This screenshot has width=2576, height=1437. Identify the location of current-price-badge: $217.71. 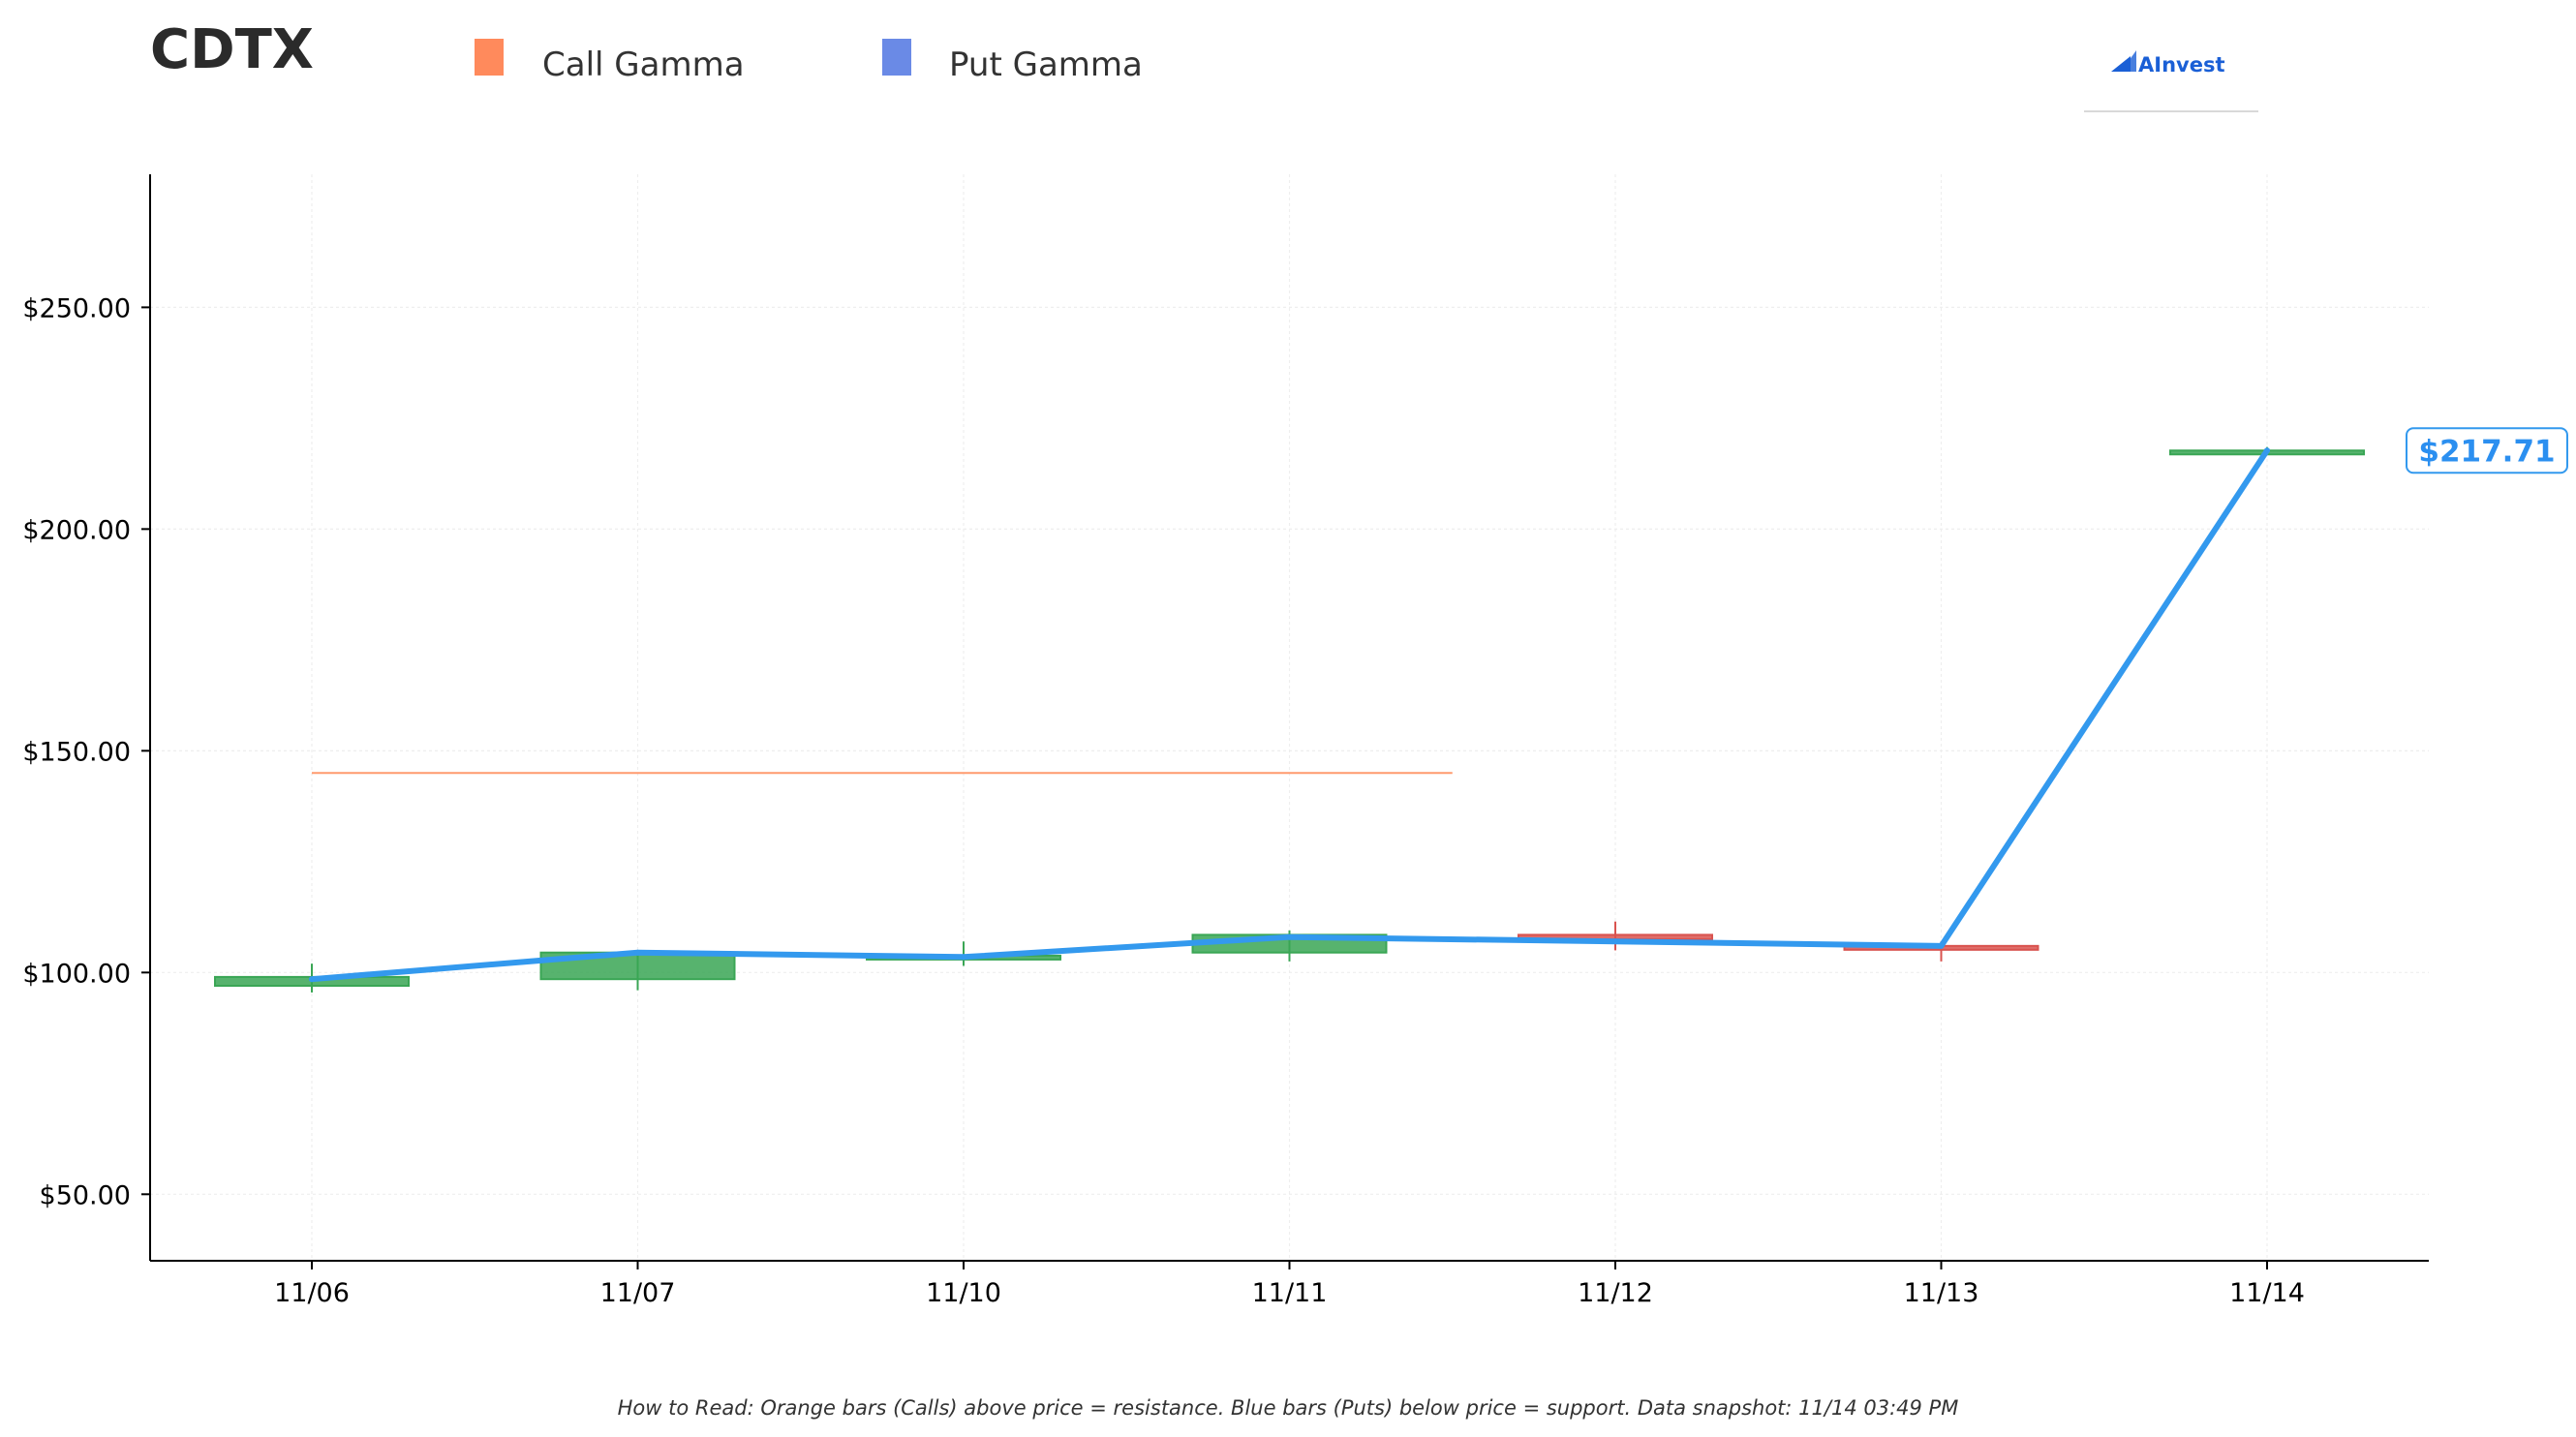
(2487, 451).